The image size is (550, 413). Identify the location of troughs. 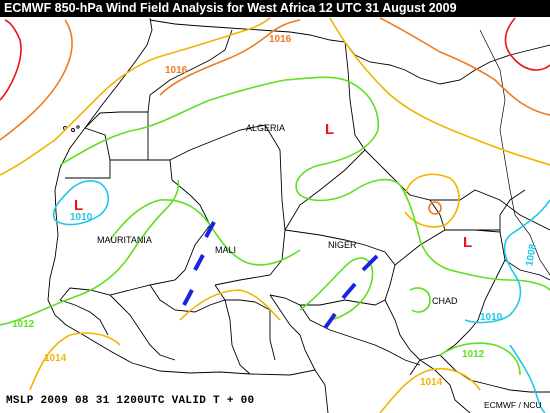
(280, 275).